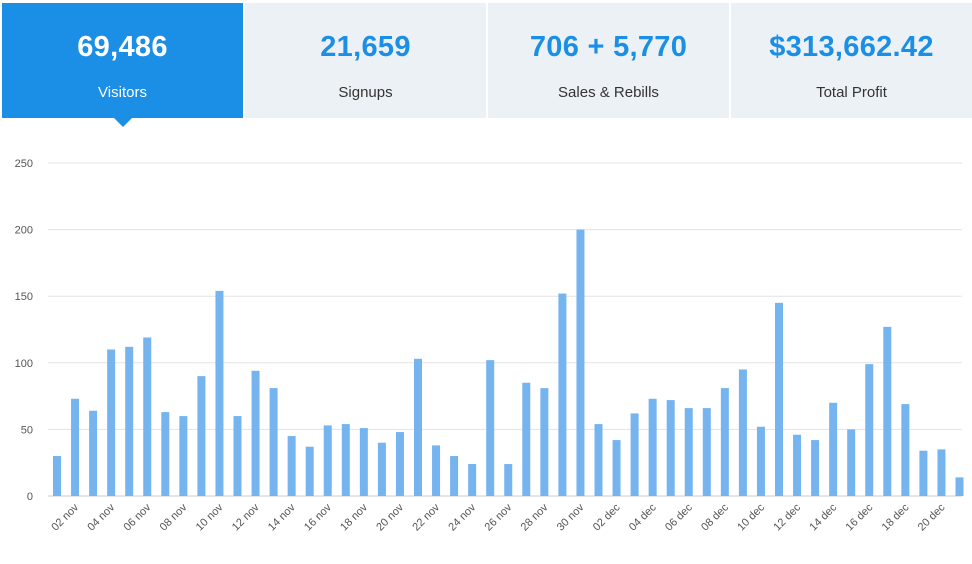  I want to click on bar-27-nov, so click(526, 439).